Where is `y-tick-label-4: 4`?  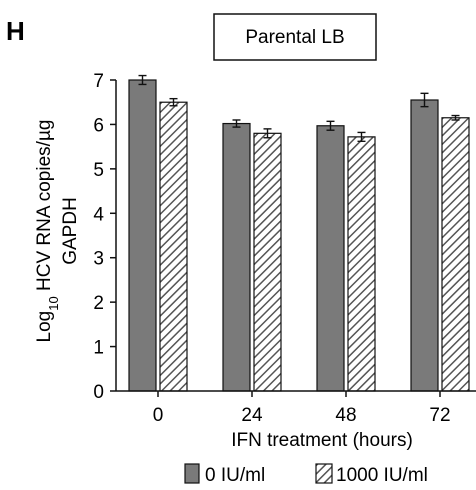
y-tick-label-4: 4 is located at coordinates (98, 214).